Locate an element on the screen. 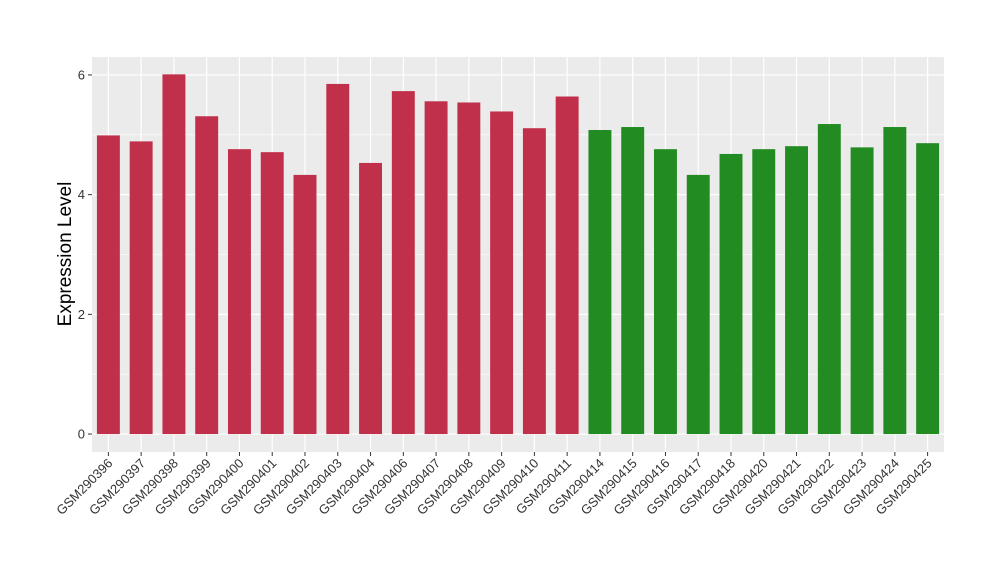 The height and width of the screenshot is (580, 1000). bar-GSM290401 is located at coordinates (272, 293).